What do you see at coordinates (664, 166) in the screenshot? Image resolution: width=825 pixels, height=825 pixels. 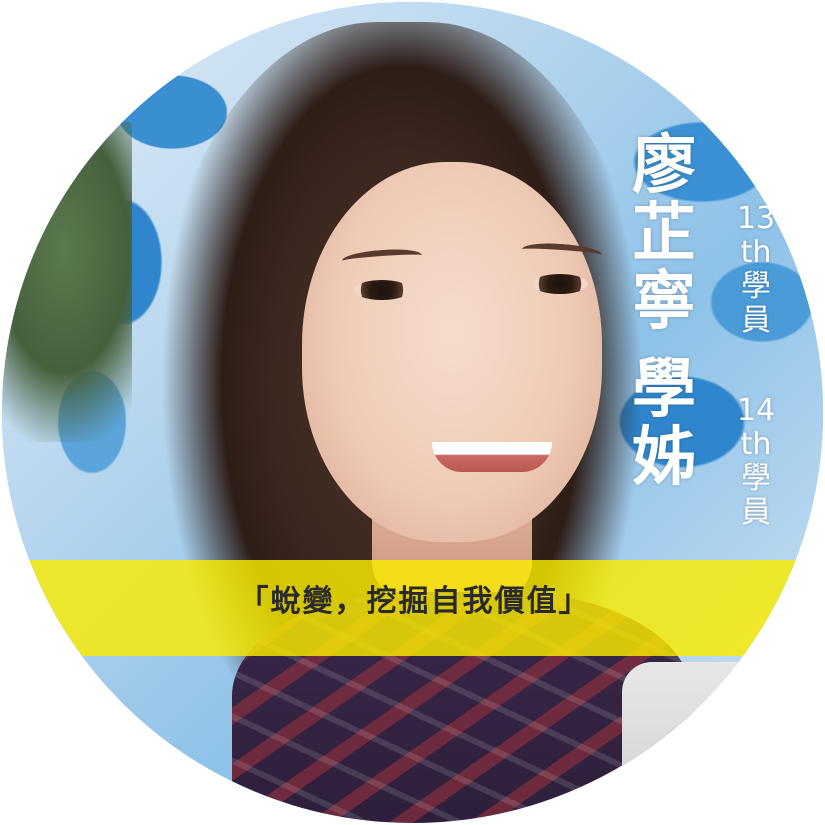 I see `name-char: 廖` at bounding box center [664, 166].